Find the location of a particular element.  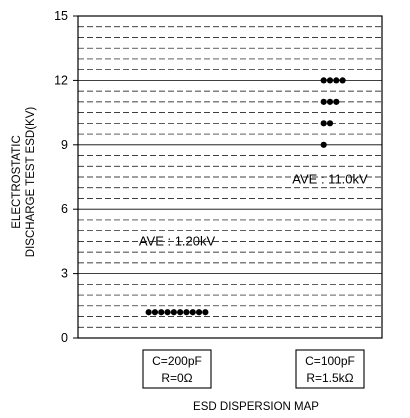

y-tick-label: 6 is located at coordinates (64, 209).